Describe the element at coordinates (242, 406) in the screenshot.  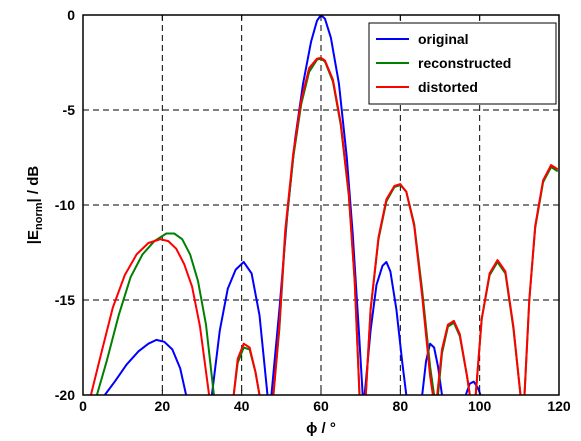
I see `x-tick-label: 40` at that location.